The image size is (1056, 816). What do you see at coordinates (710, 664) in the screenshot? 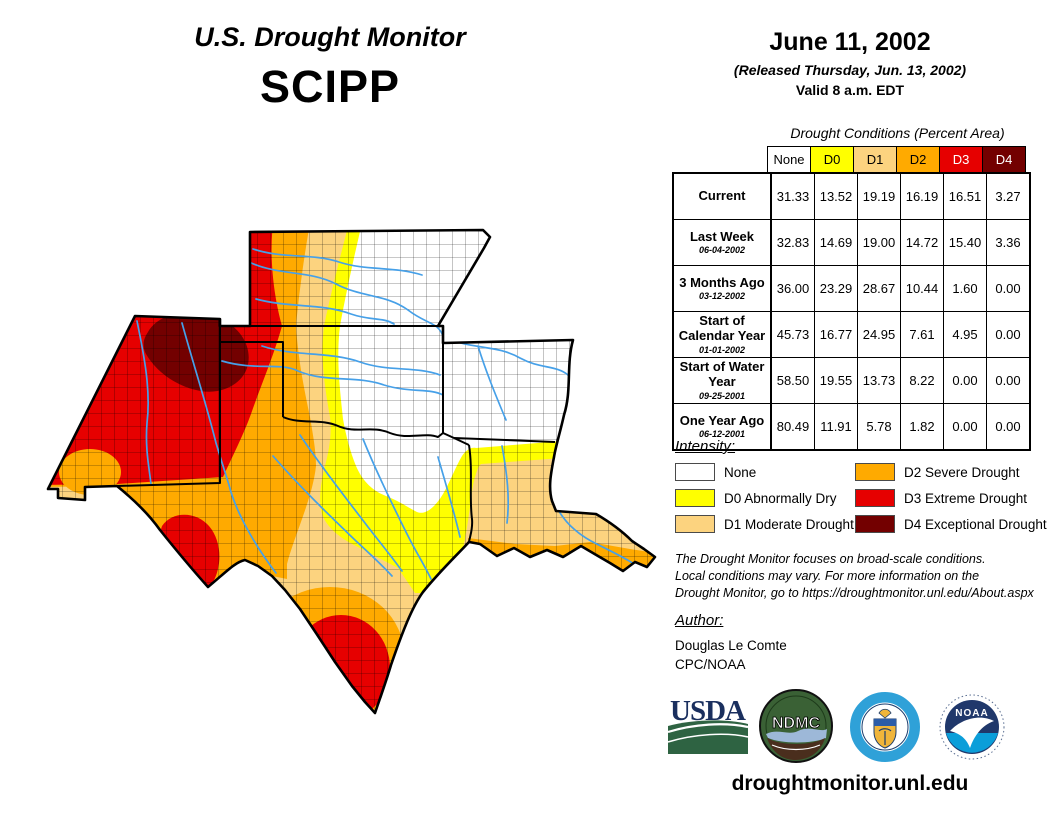
I see `author-org: CPC/NOAA` at bounding box center [710, 664].